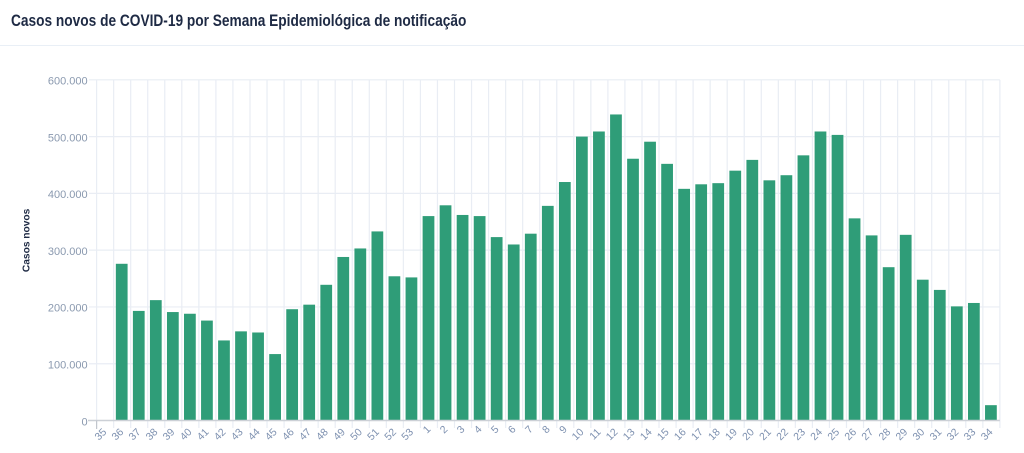 This screenshot has height=453, width=1024. What do you see at coordinates (902, 434) in the screenshot?
I see `svg-text: 29` at bounding box center [902, 434].